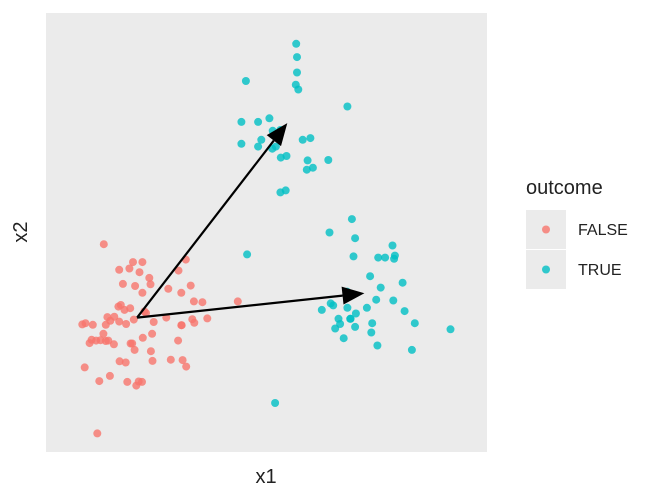 The image size is (666, 500). What do you see at coordinates (577, 233) in the screenshot?
I see `legend: outcome FALSE TRUE` at bounding box center [577, 233].